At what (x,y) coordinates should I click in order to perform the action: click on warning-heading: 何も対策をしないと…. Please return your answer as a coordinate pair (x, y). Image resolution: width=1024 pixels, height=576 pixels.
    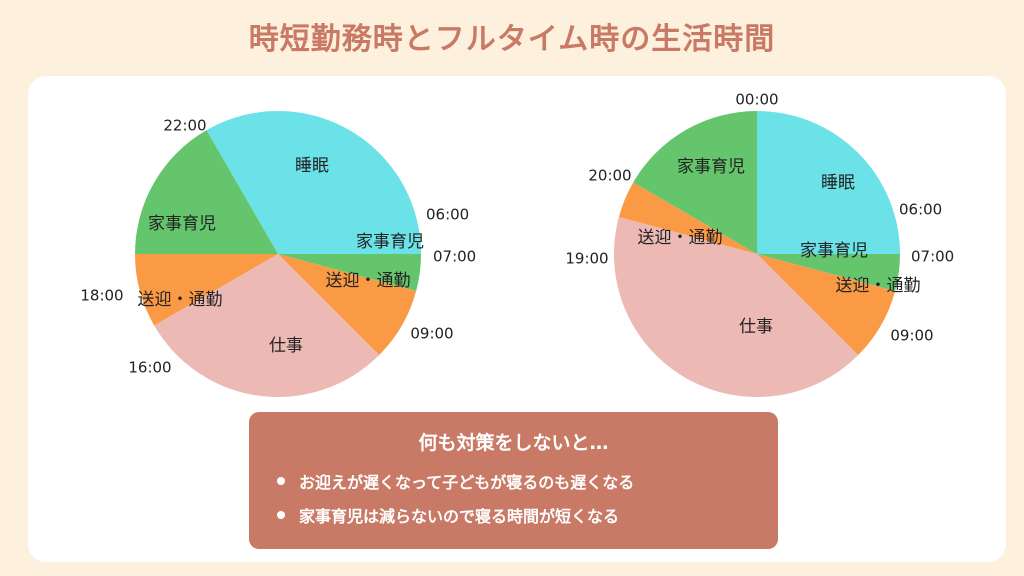
    Looking at the image, I should click on (513, 443).